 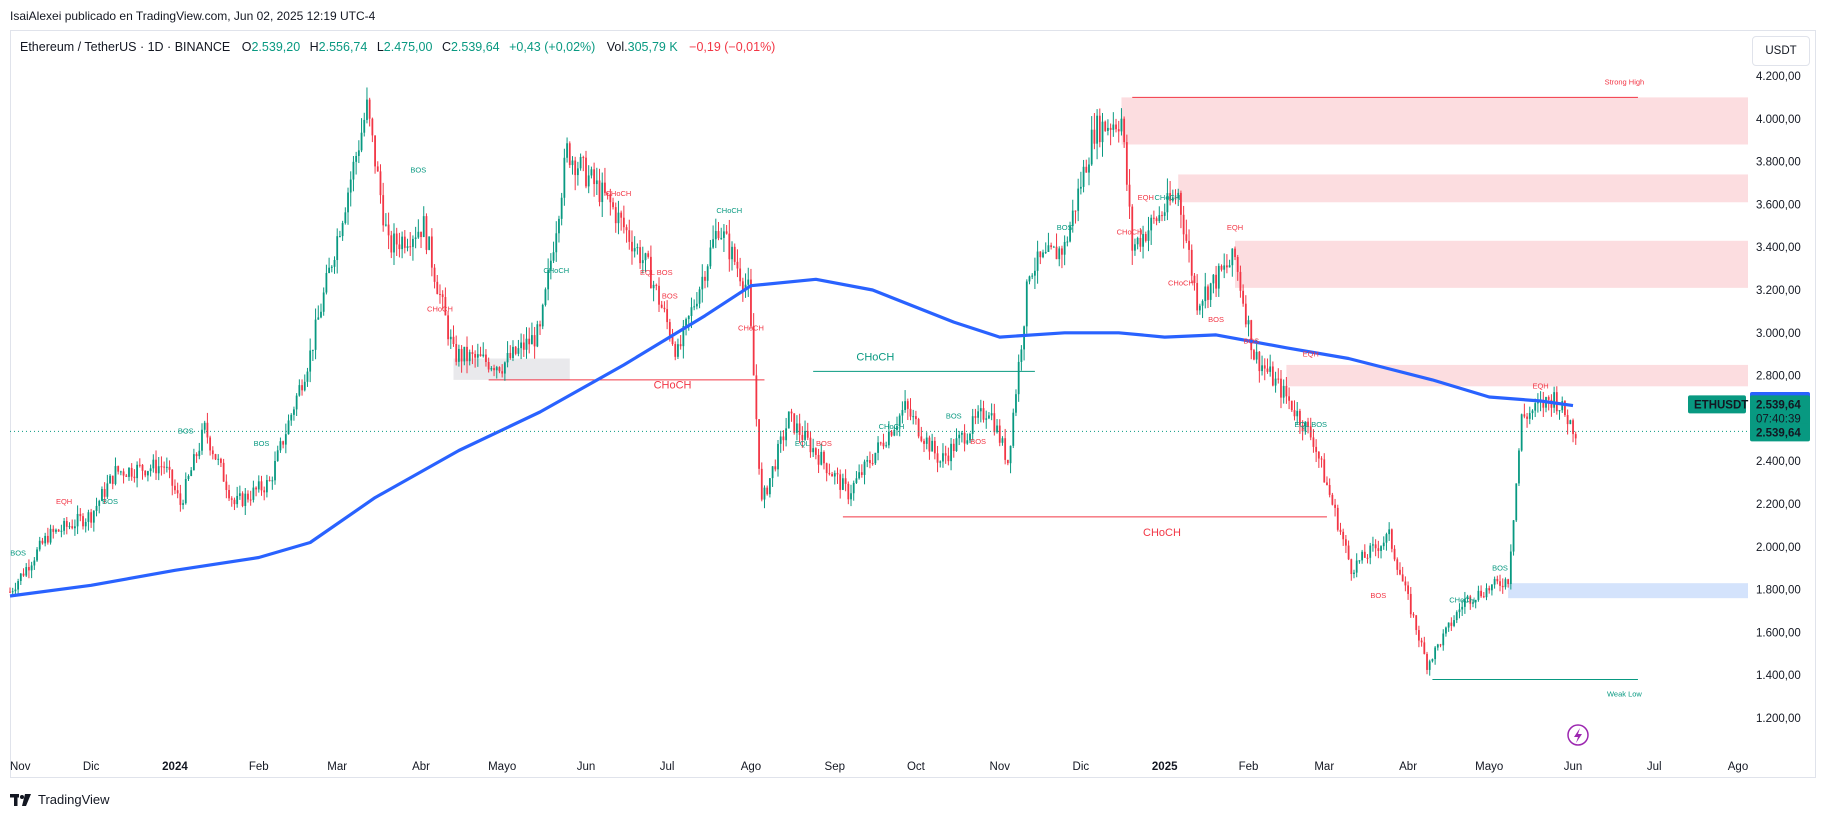 I want to click on flash-icon, so click(x=1578, y=735).